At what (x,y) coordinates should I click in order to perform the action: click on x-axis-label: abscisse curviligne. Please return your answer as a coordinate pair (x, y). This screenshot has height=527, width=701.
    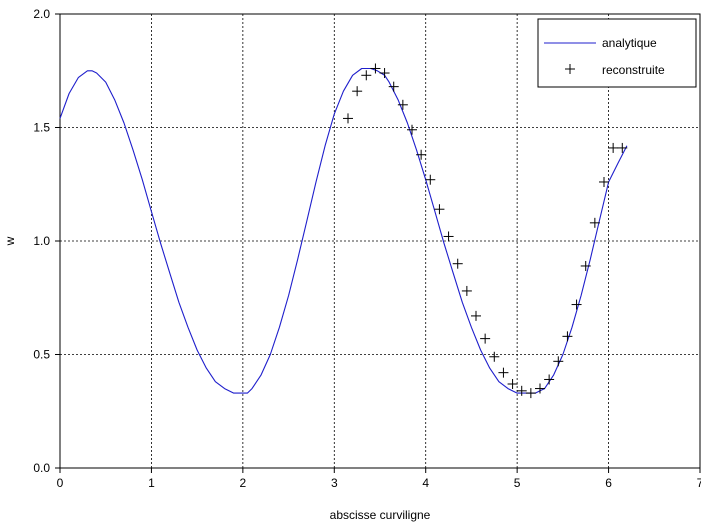
    Looking at the image, I should click on (380, 515).